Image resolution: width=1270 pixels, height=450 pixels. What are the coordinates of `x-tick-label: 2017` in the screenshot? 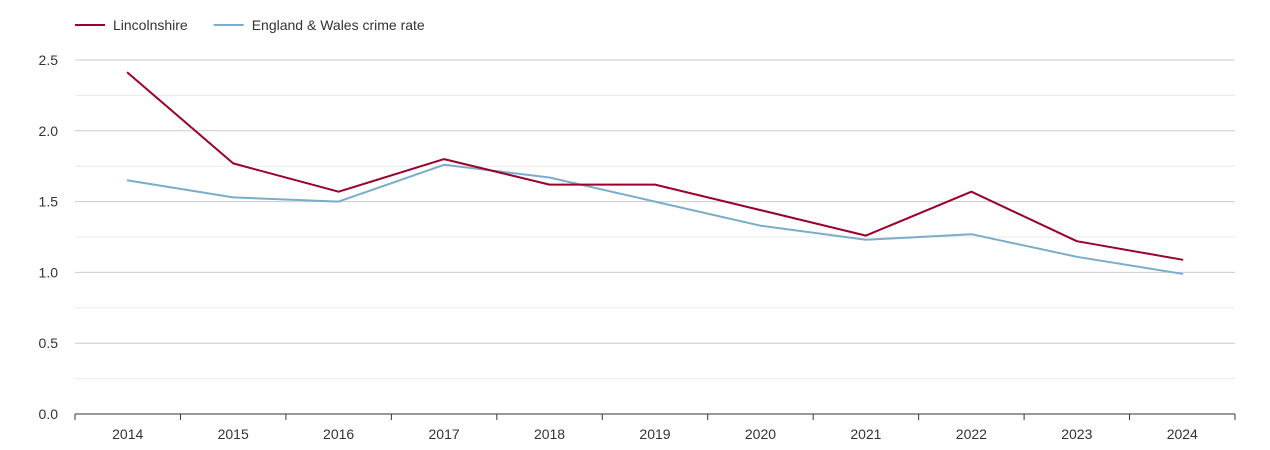 It's located at (444, 434).